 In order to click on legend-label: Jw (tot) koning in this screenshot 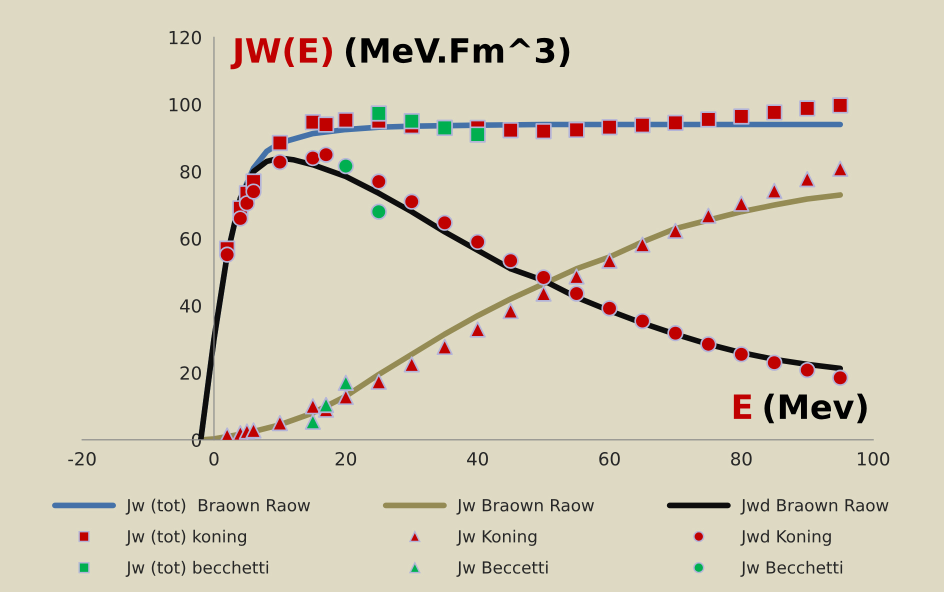, I will do `click(186, 538)`.